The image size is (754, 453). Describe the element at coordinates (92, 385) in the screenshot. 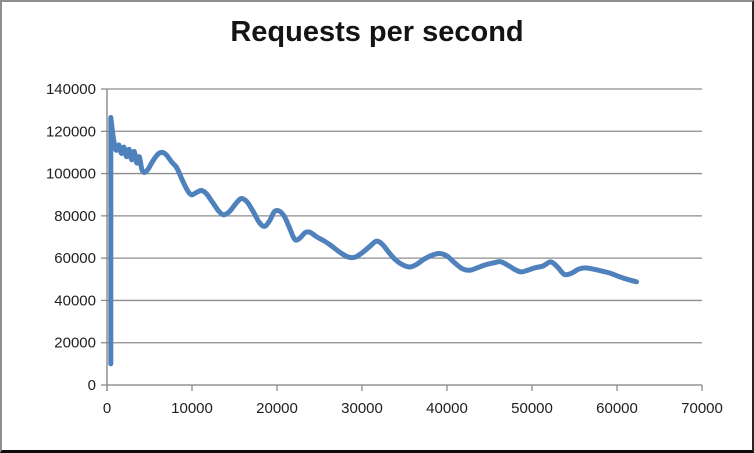

I see `y-tick-label: 0` at that location.